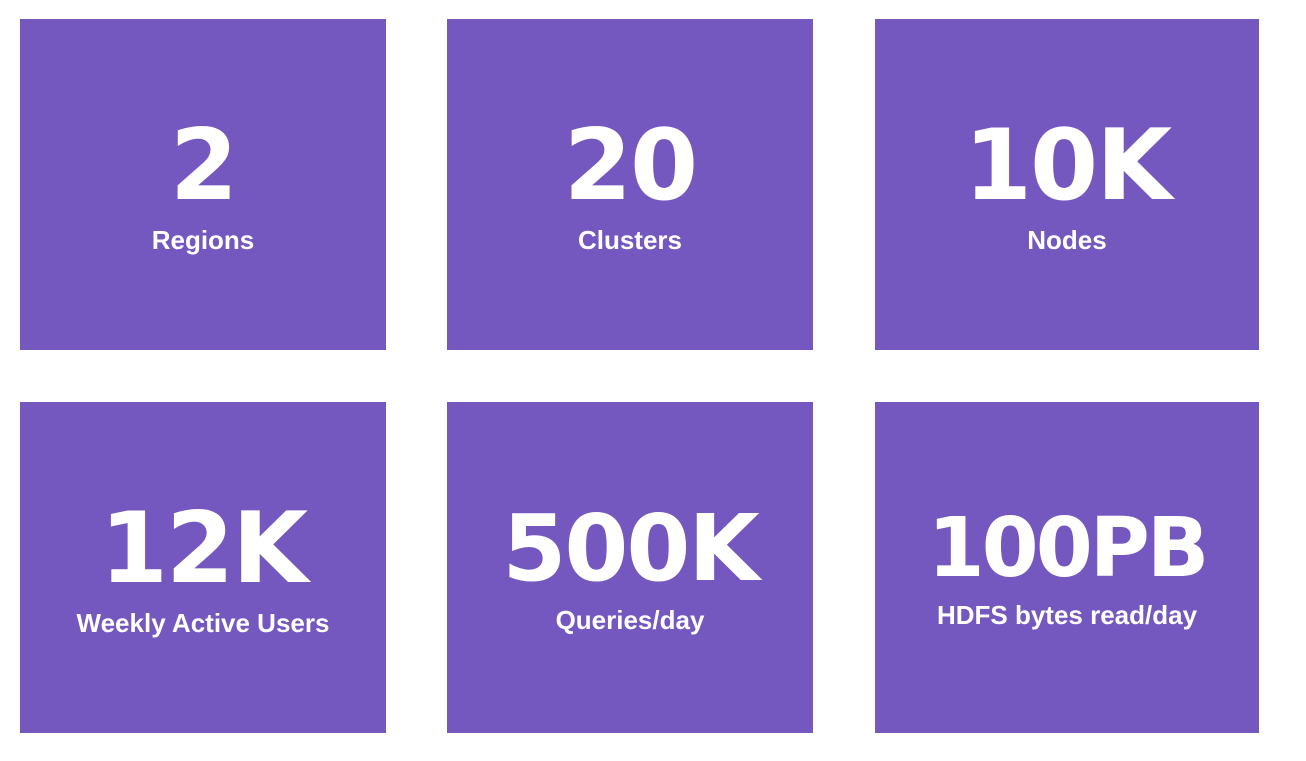 The width and height of the screenshot is (1306, 761). I want to click on stat-tile-queries-per-day: 500K Queries/day, so click(630, 567).